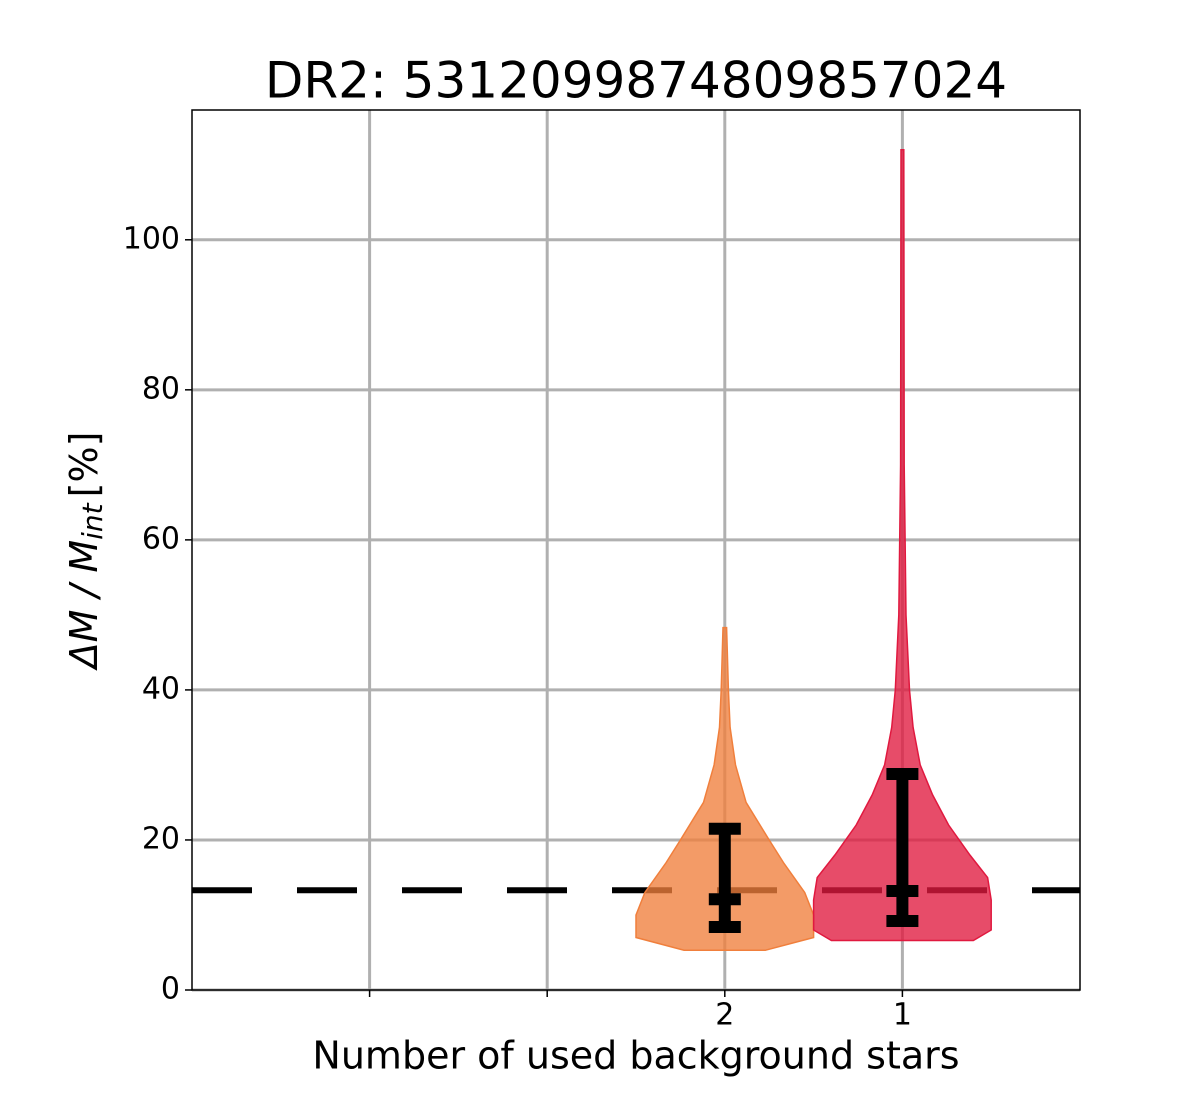 Image resolution: width=1200 pixels, height=1100 pixels. Describe the element at coordinates (161, 388) in the screenshot. I see `y-tick-label: 80` at that location.